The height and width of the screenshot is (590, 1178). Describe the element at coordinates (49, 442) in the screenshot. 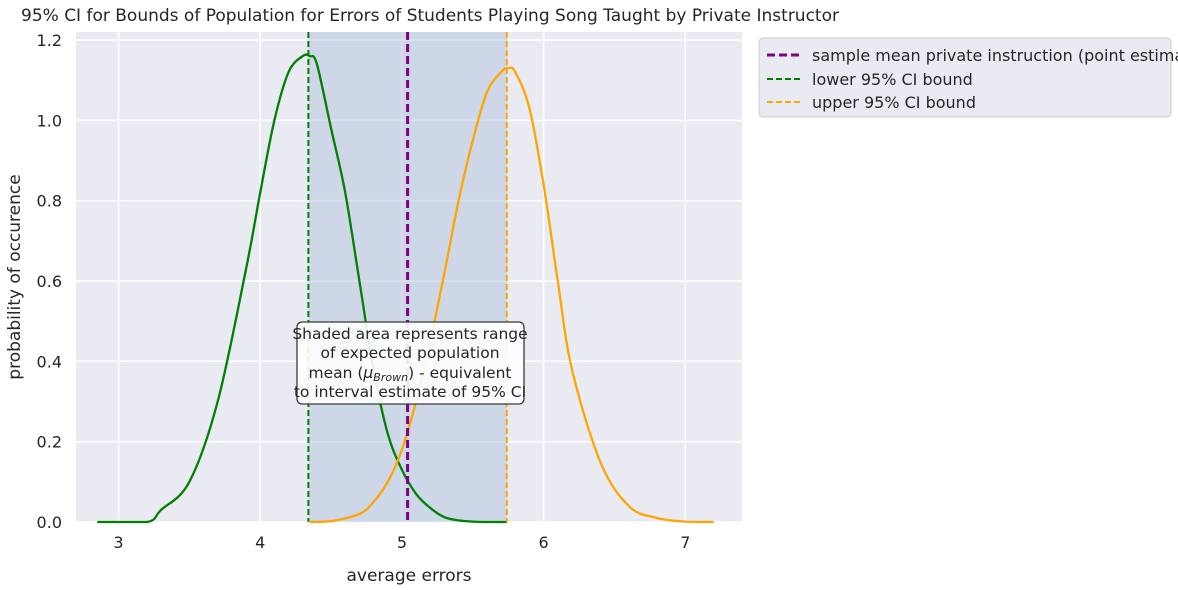

I see `y-tick-label: 0.2` at that location.